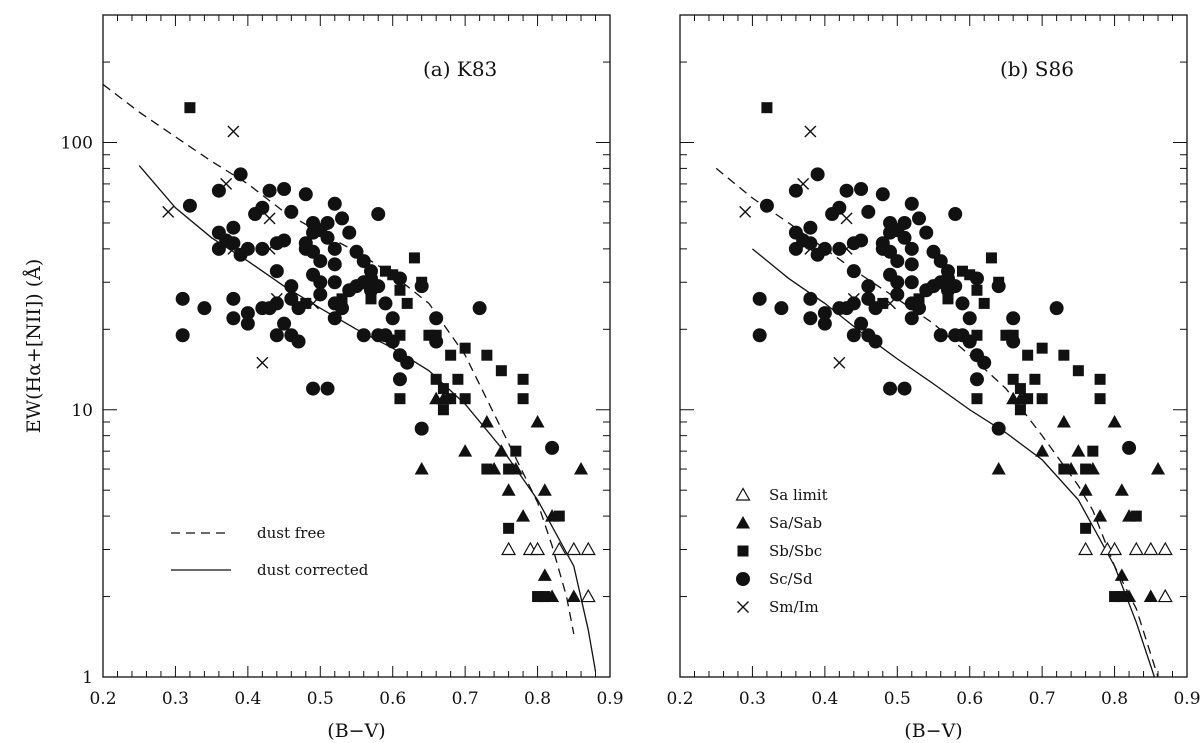  What do you see at coordinates (609, 699) in the screenshot?
I see `x-tick-label: 0.9` at bounding box center [609, 699].